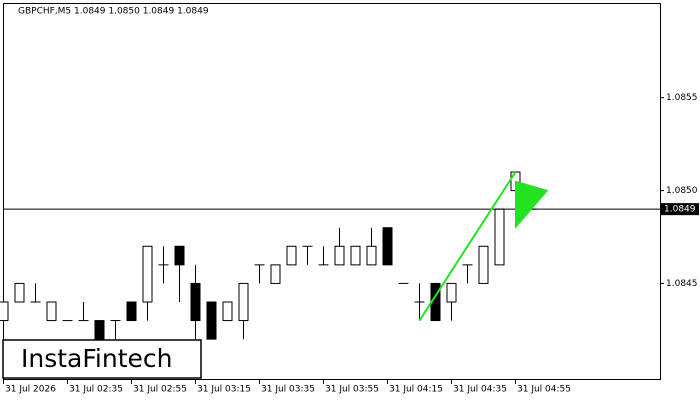  What do you see at coordinates (544, 390) in the screenshot?
I see `x-tick-label: 31 Jul 04:55` at bounding box center [544, 390].